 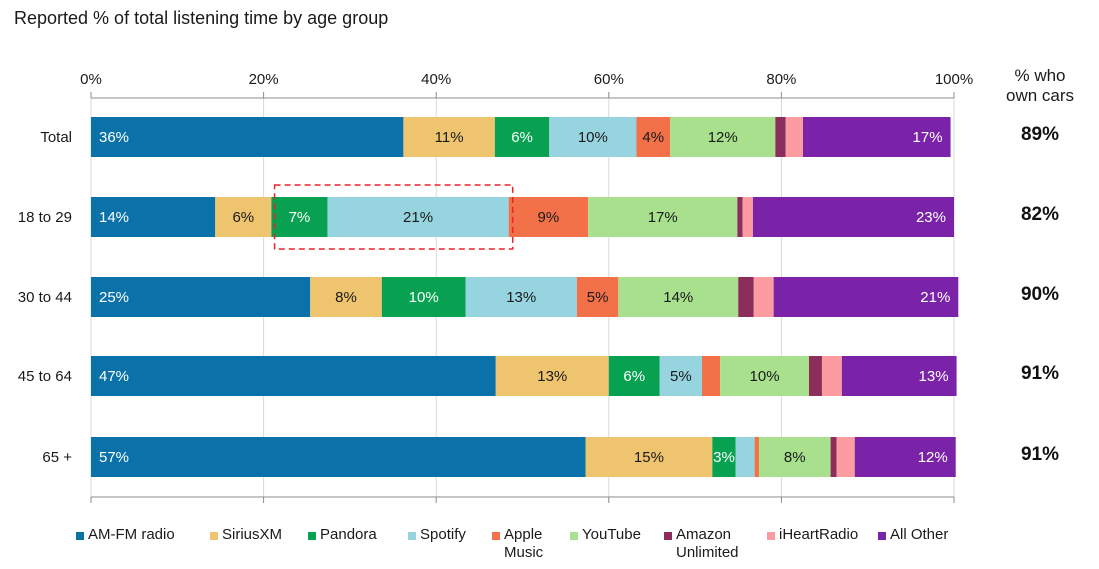 I want to click on data-label: 4%, so click(x=653, y=137).